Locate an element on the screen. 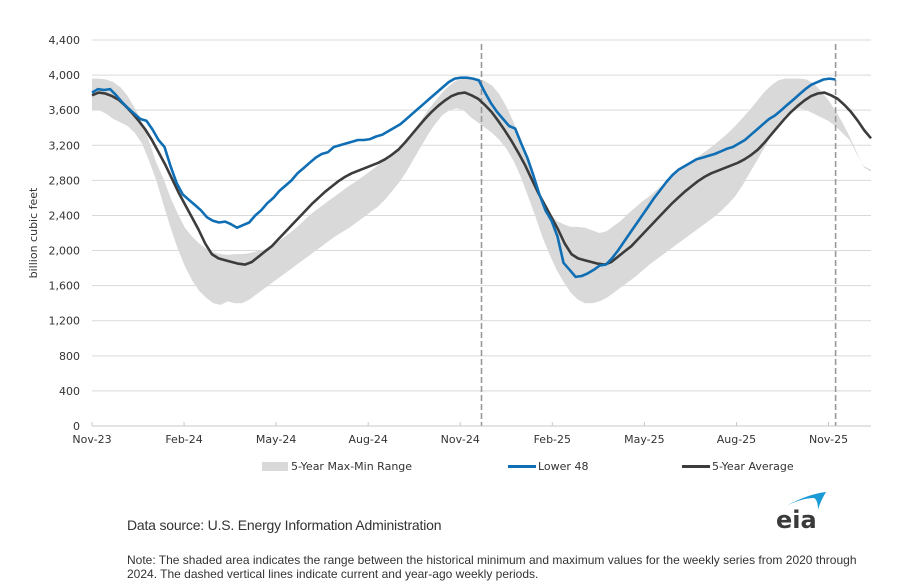 This screenshot has width=906, height=588. range-swatch is located at coordinates (275, 466).